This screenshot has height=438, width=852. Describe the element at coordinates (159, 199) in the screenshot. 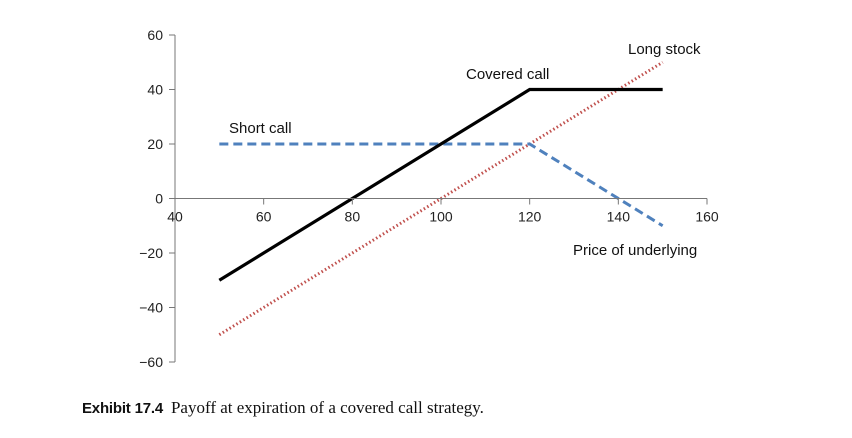

I see `y-tick-label: 0` at that location.